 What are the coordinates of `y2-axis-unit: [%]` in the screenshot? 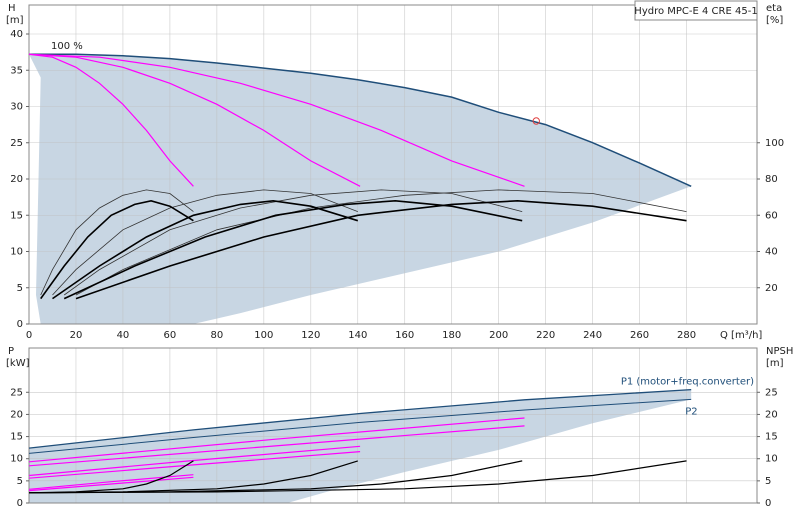 It's located at (774, 20).